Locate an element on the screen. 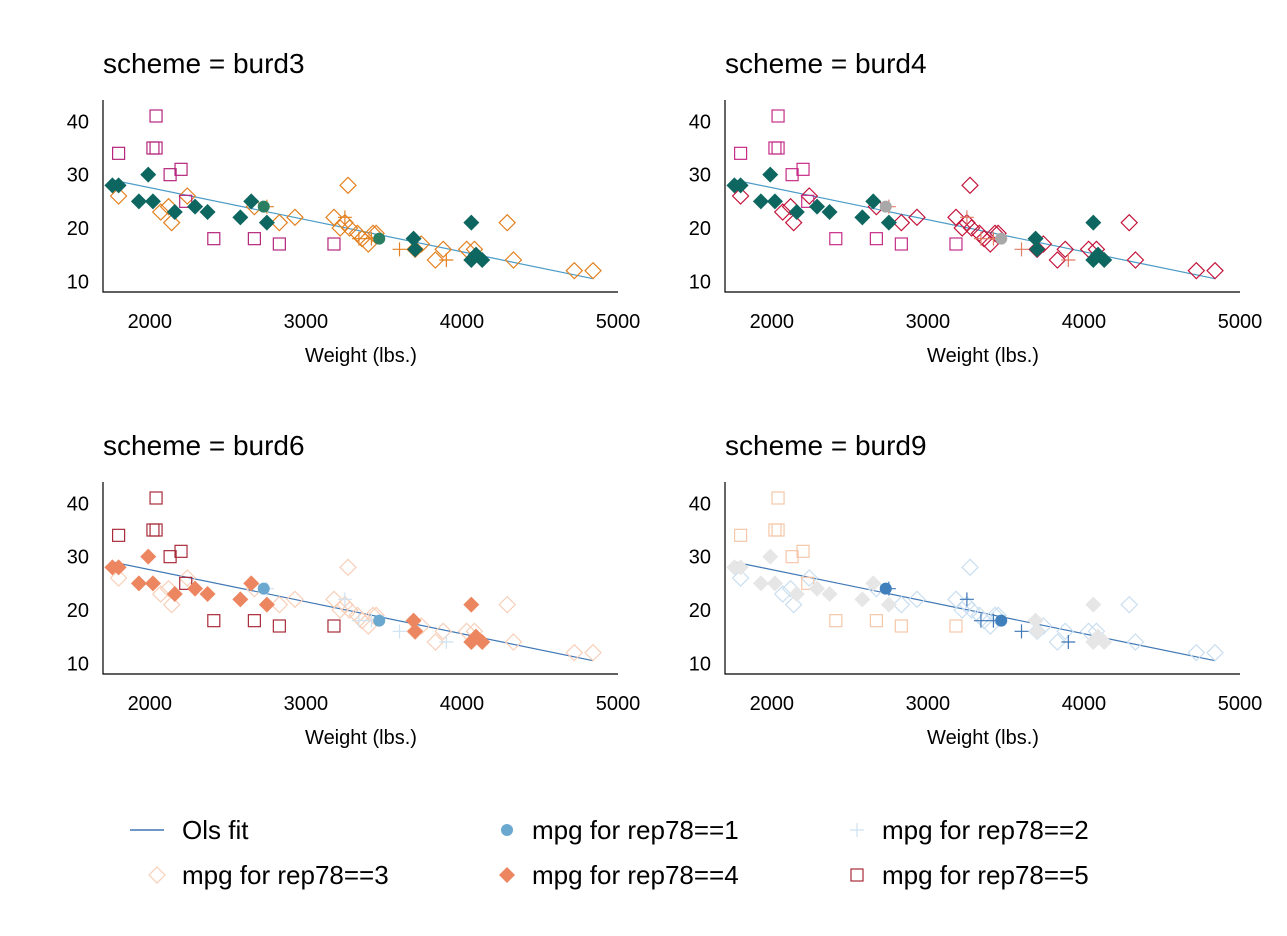  panel-title: scheme = burd9 is located at coordinates (826, 445).